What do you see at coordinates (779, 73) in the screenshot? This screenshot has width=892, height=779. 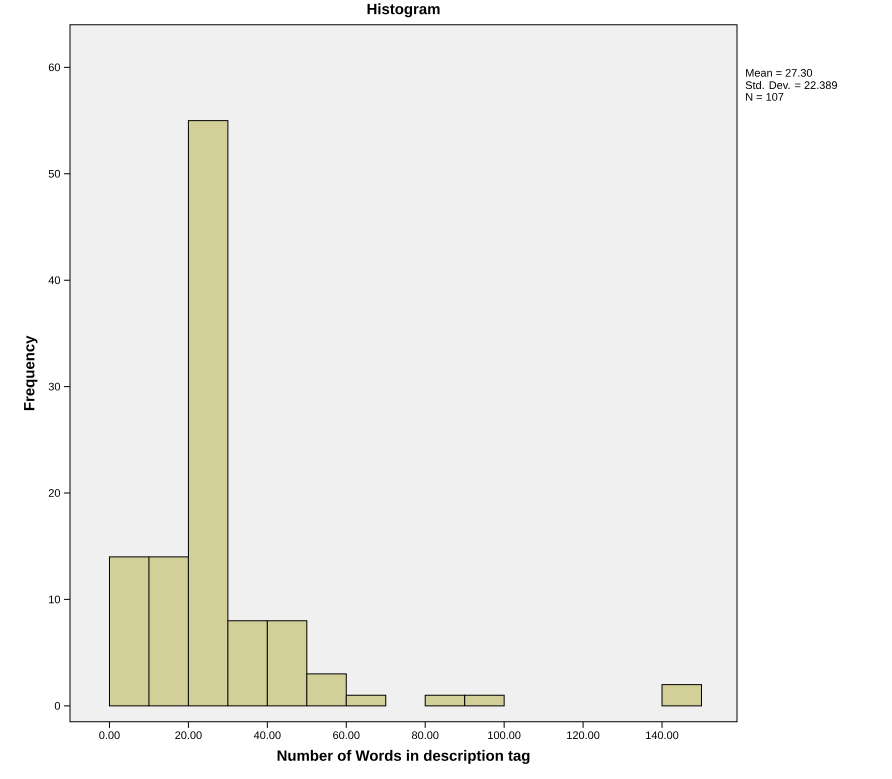 I see `text: Mean = 27.30` at bounding box center [779, 73].